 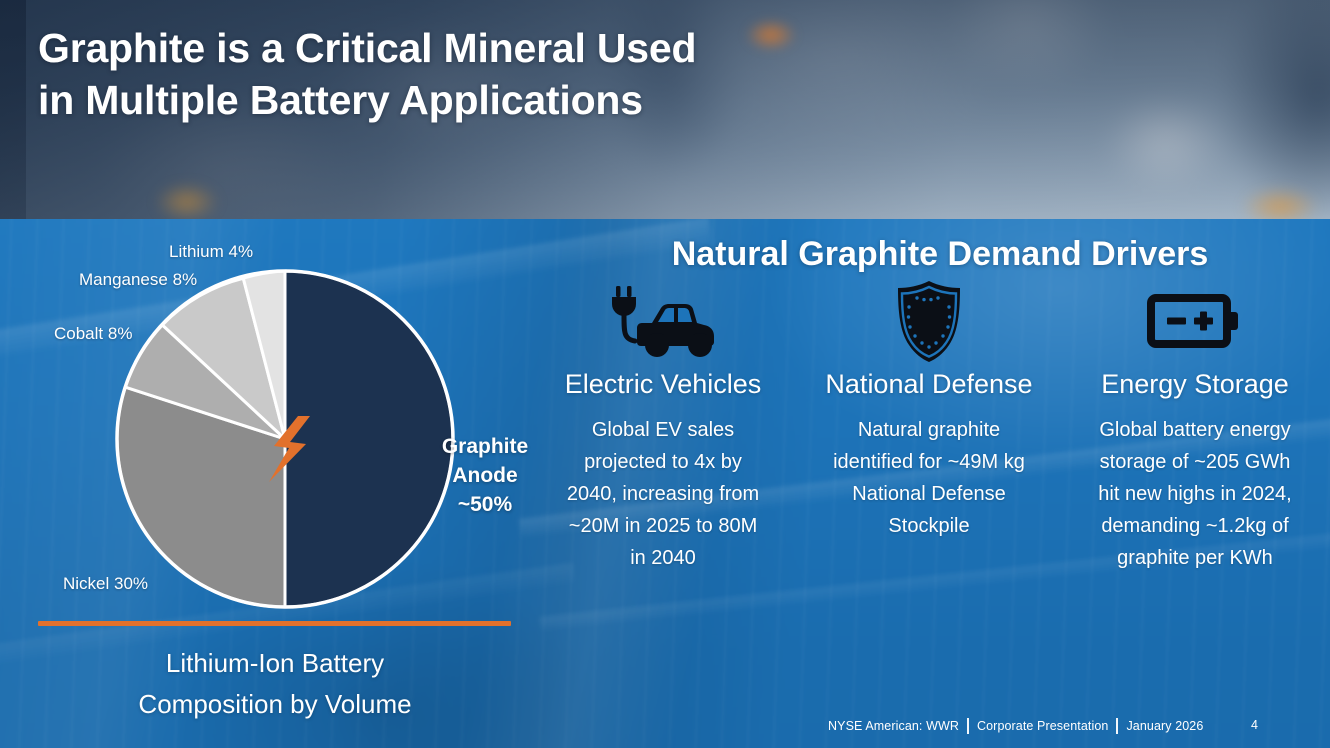 What do you see at coordinates (13, 109) in the screenshot?
I see `header-left-shade` at bounding box center [13, 109].